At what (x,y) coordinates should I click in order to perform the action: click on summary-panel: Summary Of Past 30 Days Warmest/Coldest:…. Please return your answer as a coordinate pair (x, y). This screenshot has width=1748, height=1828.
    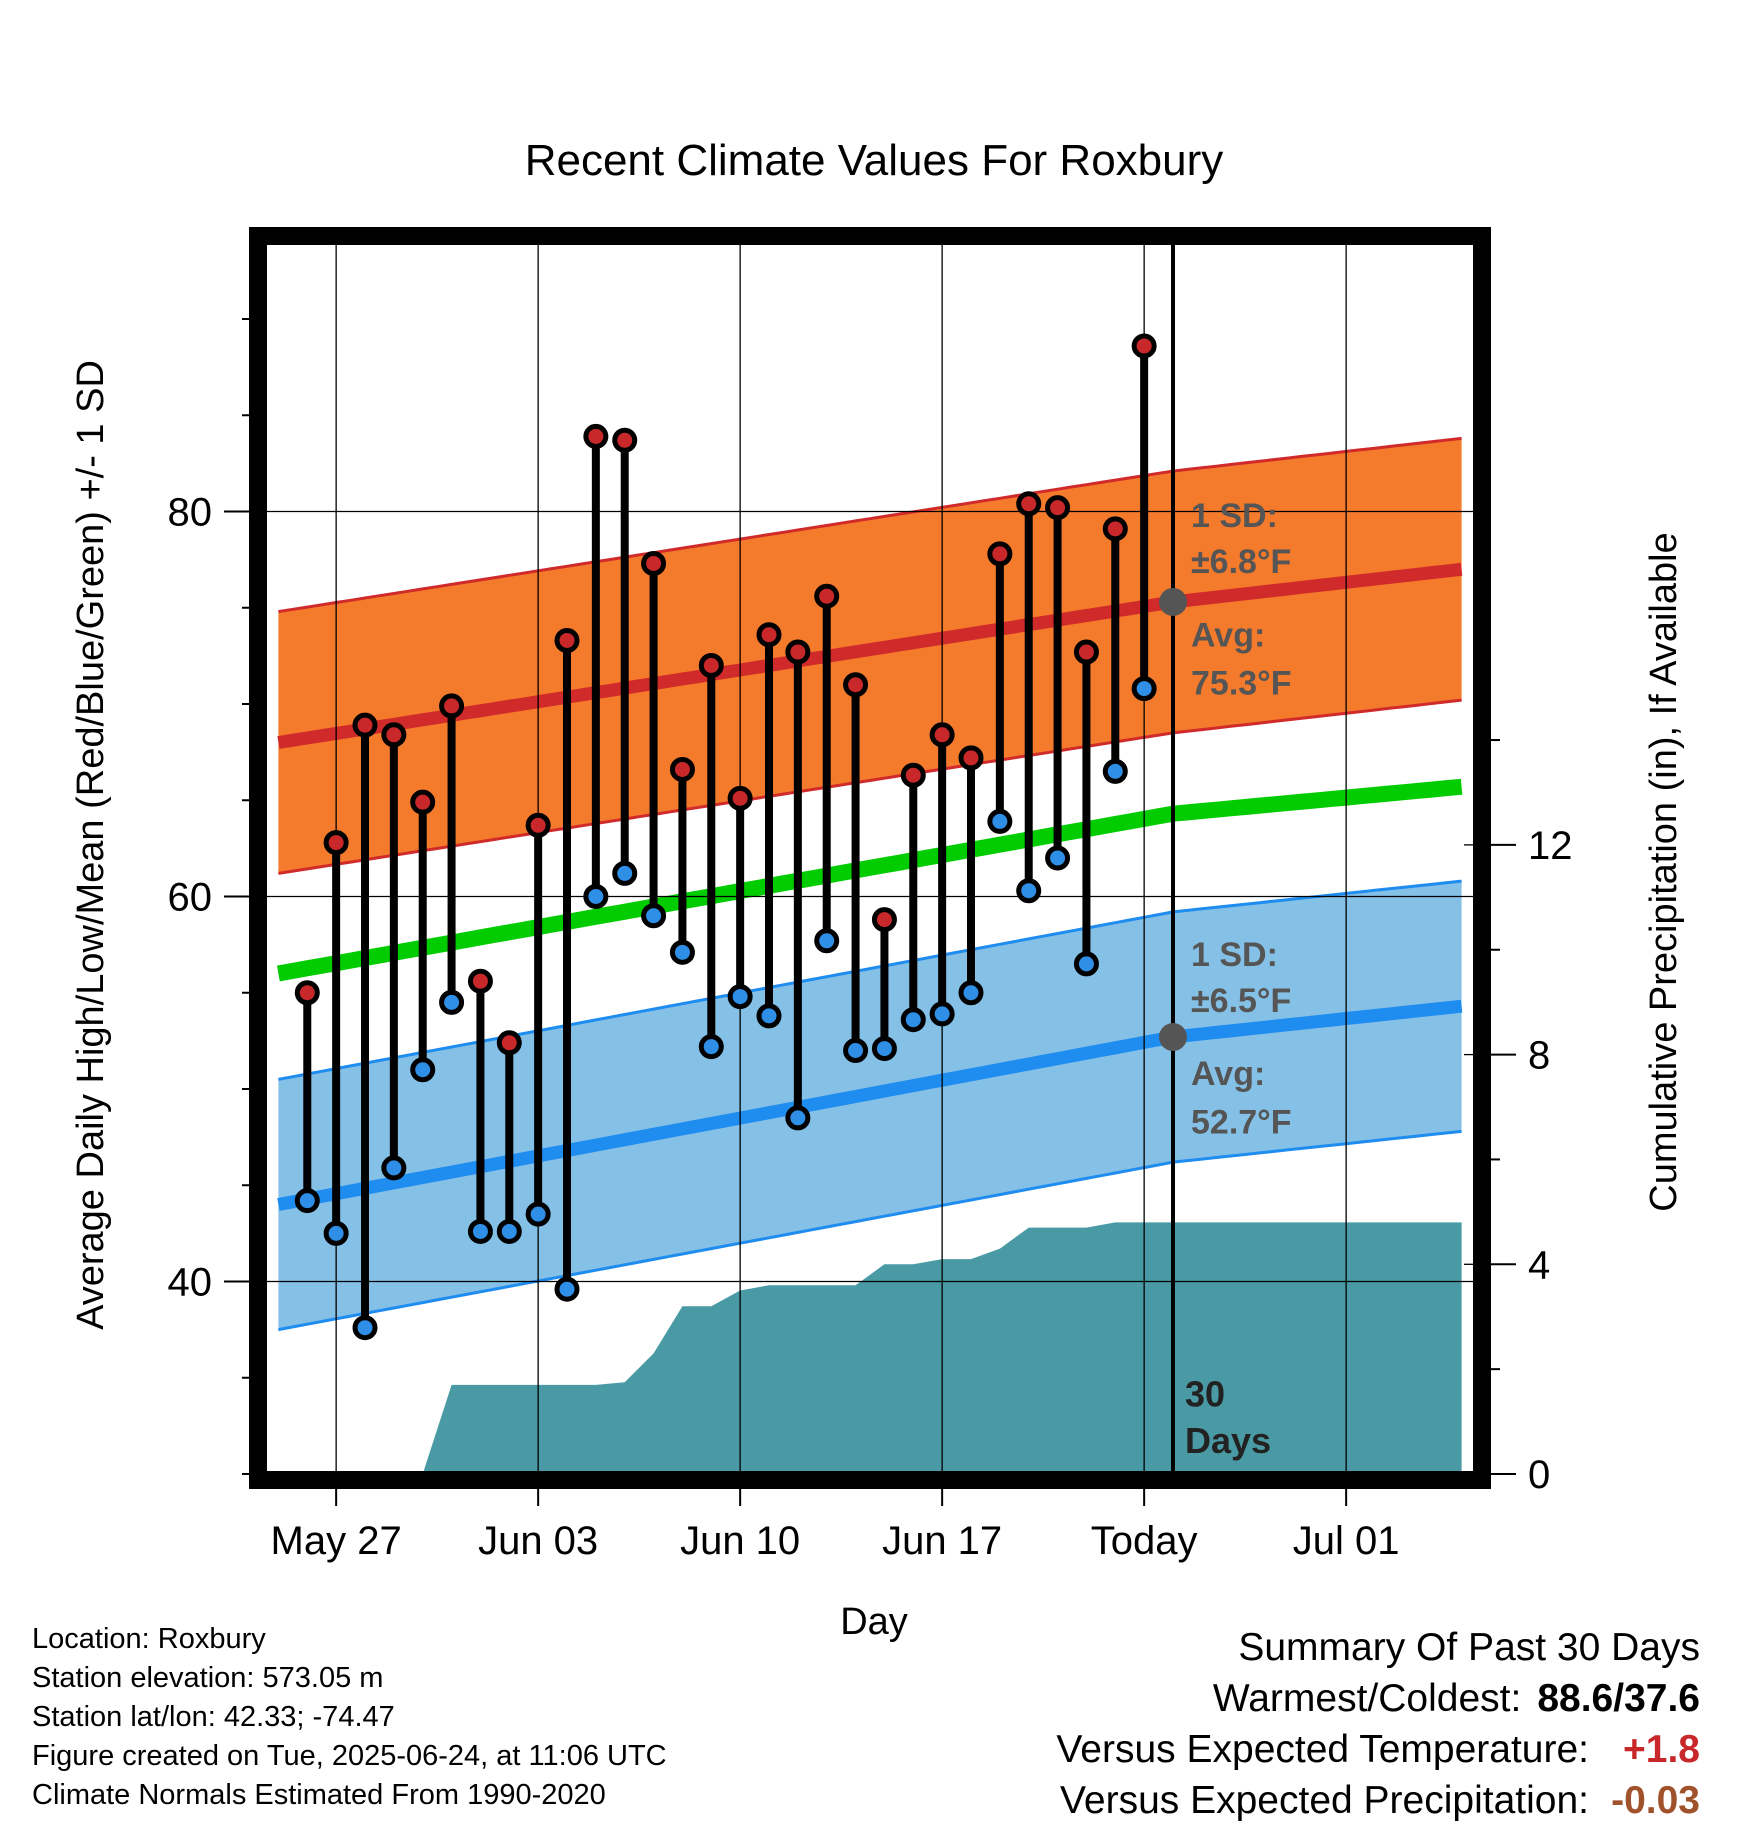
    Looking at the image, I should click on (1378, 1724).